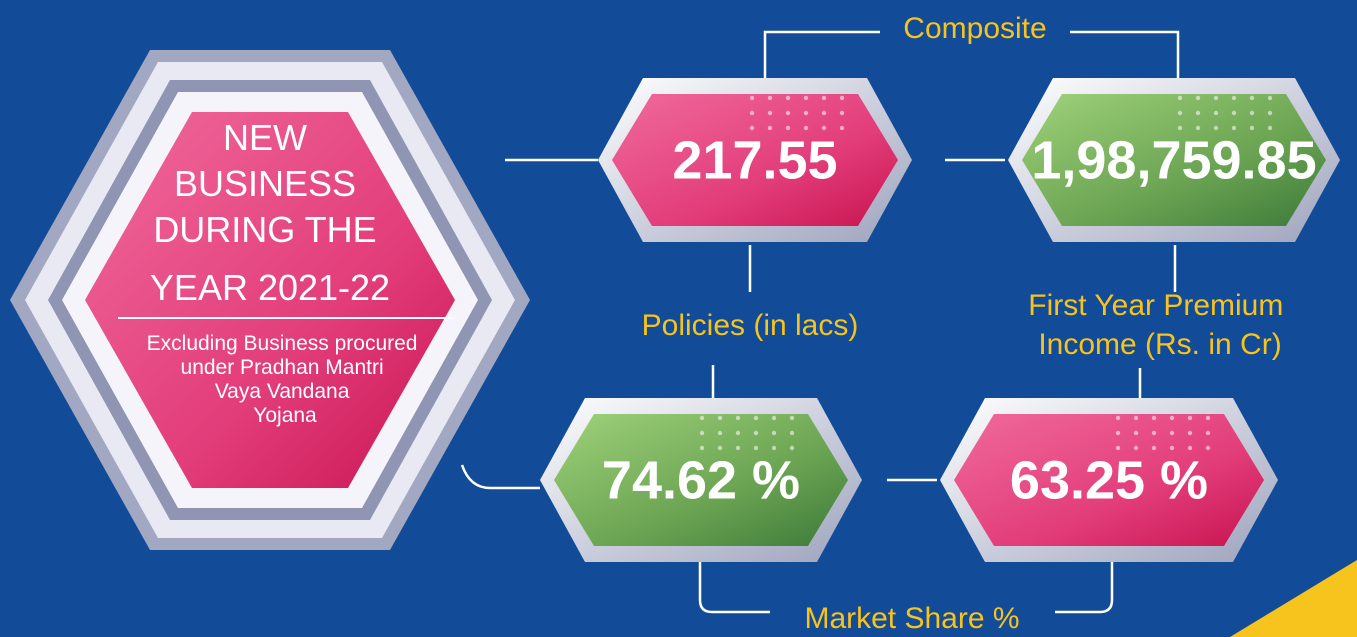  Describe the element at coordinates (974, 28) in the screenshot. I see `group-label: Composite` at that location.